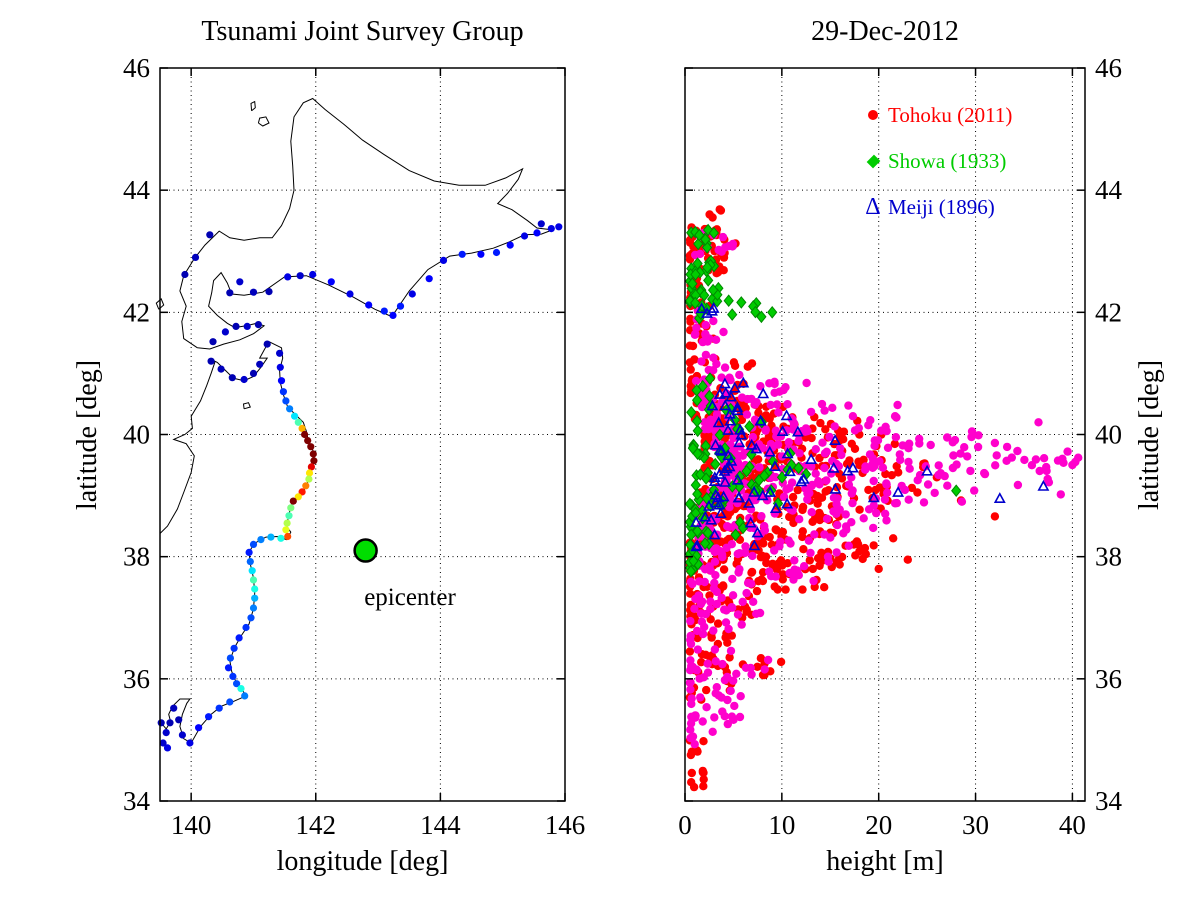 The height and width of the screenshot is (901, 1201). What do you see at coordinates (440, 825) in the screenshot?
I see `x-tick-label: 144` at bounding box center [440, 825].